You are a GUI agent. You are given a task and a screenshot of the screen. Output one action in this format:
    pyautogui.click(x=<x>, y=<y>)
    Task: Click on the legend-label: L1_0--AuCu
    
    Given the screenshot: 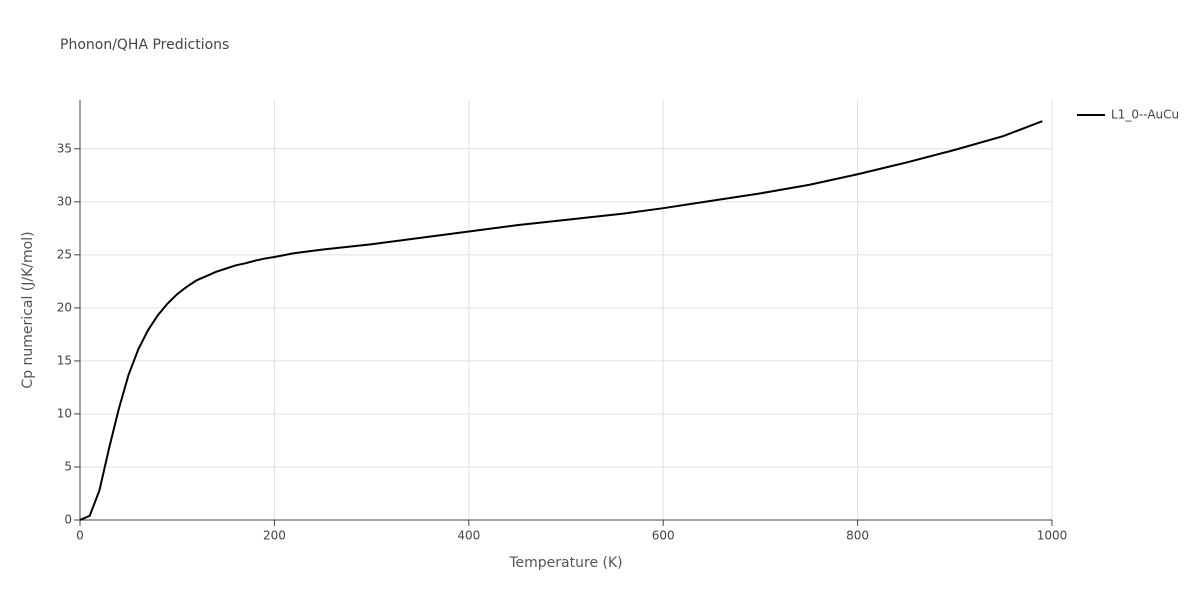 What is the action you would take?
    pyautogui.click(x=1145, y=115)
    